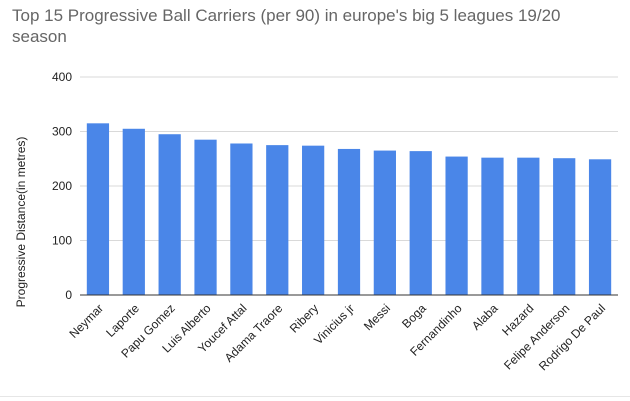 The width and height of the screenshot is (630, 401). What do you see at coordinates (315, 396) in the screenshot?
I see `bottom-divider` at bounding box center [315, 396].